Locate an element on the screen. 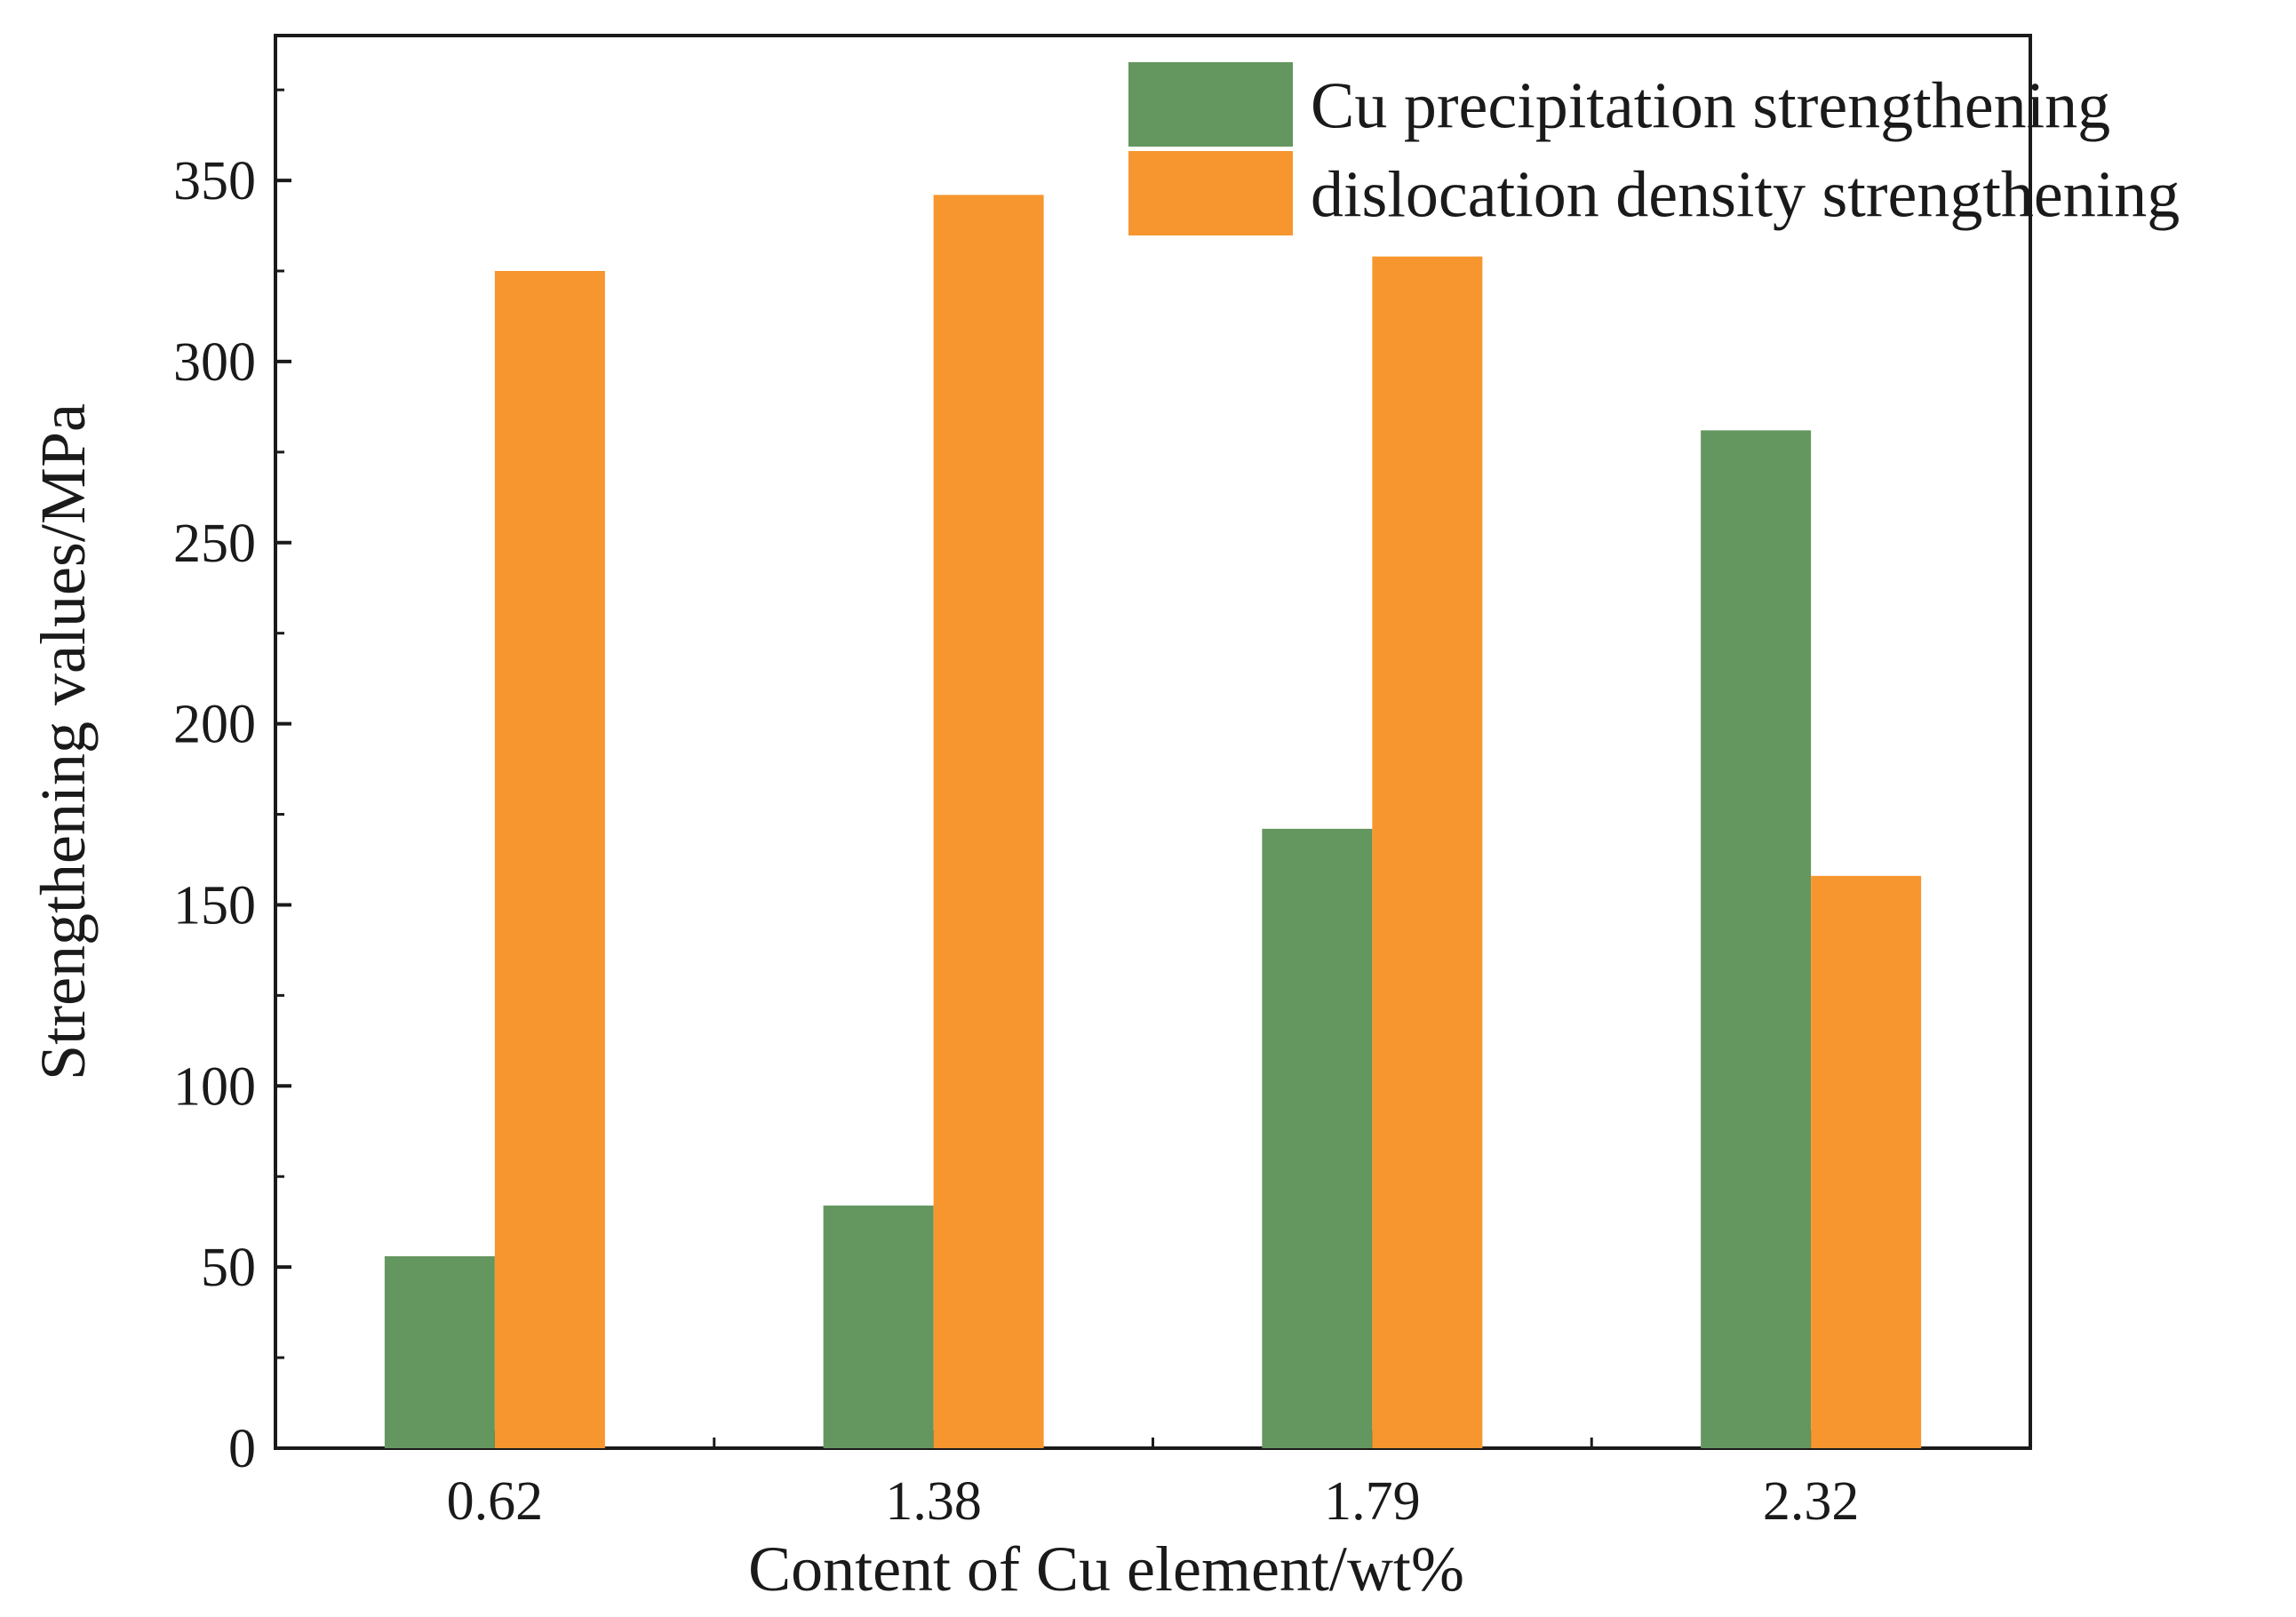  x-tick-label: 0.62 is located at coordinates (496, 1502).